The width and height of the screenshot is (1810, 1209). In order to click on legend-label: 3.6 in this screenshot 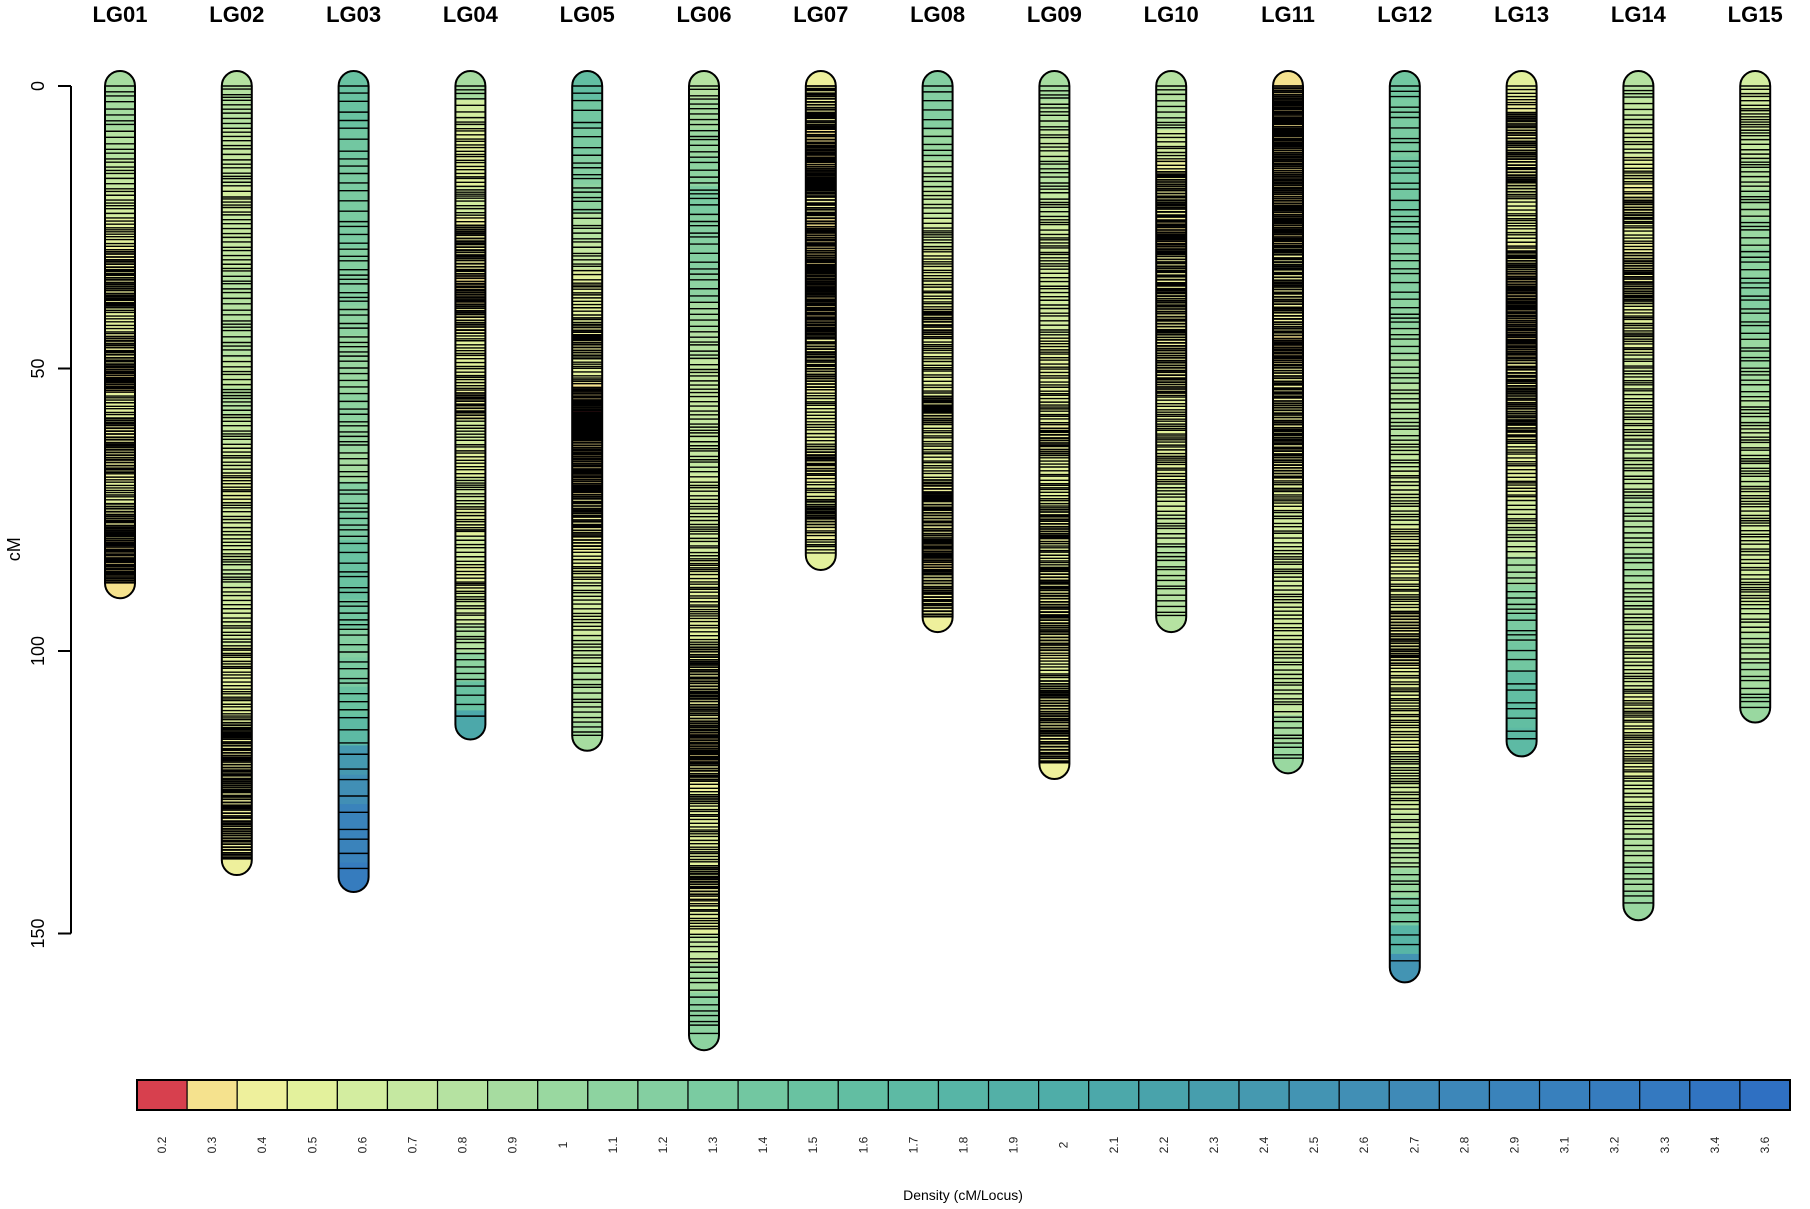, I will do `click(1765, 1144)`.